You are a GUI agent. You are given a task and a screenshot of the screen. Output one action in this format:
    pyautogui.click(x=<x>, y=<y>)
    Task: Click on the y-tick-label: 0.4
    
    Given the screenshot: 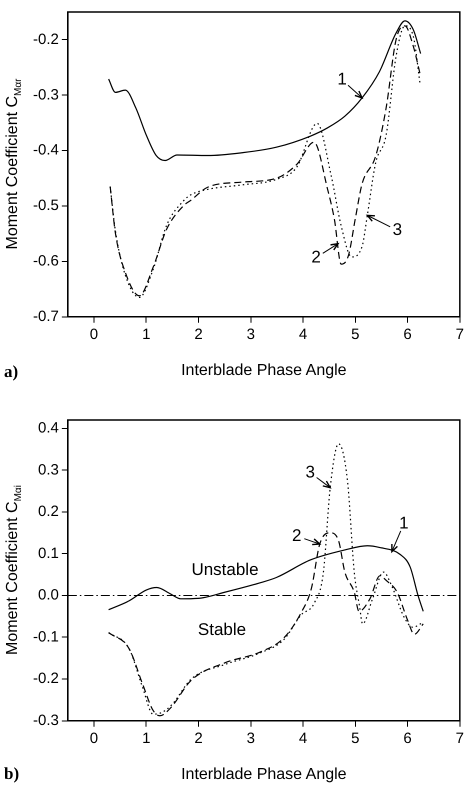 What is the action you would take?
    pyautogui.click(x=48, y=427)
    